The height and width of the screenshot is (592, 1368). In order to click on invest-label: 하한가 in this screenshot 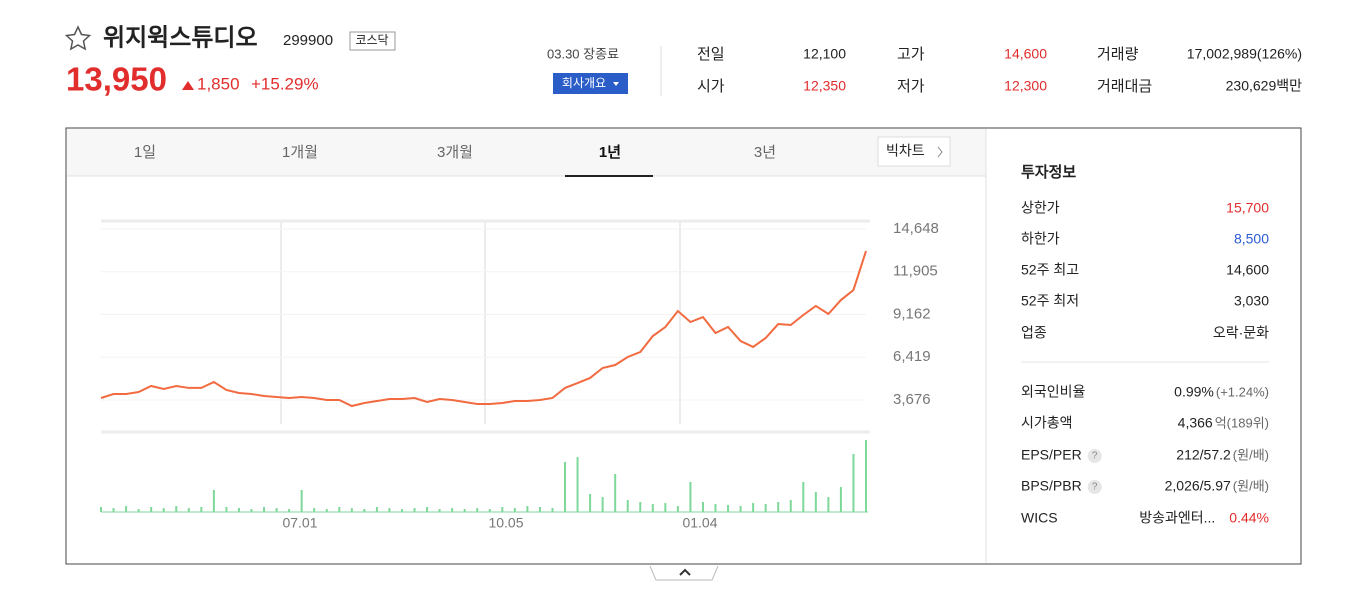, I will do `click(1040, 239)`.